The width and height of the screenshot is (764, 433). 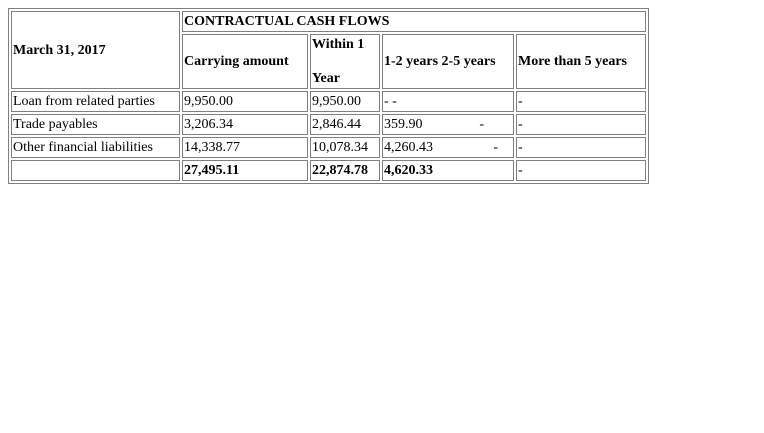 What do you see at coordinates (245, 147) in the screenshot?
I see `carrying-amount-cell: 14,338.77` at bounding box center [245, 147].